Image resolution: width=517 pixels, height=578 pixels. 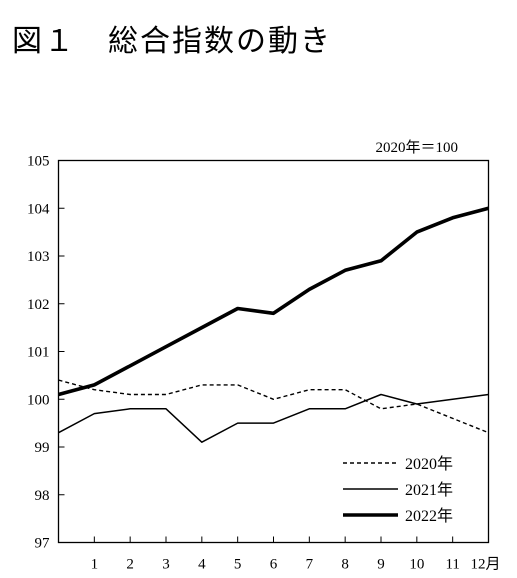 What do you see at coordinates (274, 565) in the screenshot?
I see `x-tick-label: 6` at bounding box center [274, 565].